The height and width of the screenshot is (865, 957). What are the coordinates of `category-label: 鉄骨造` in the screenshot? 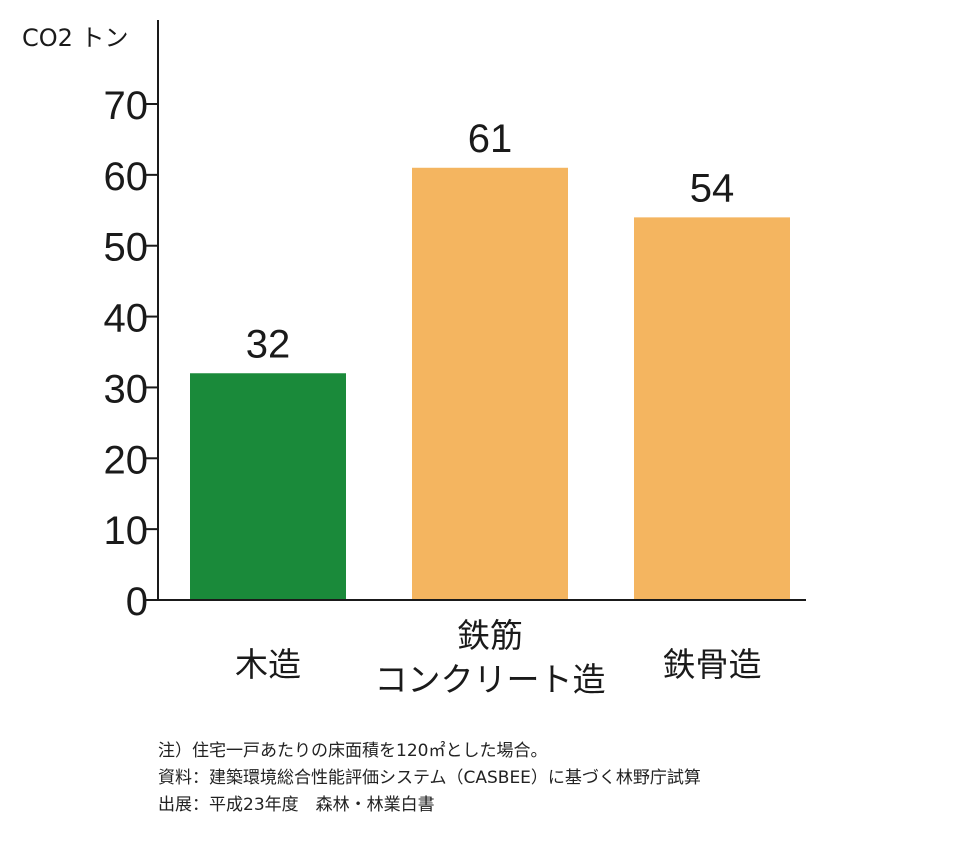 It's located at (712, 664).